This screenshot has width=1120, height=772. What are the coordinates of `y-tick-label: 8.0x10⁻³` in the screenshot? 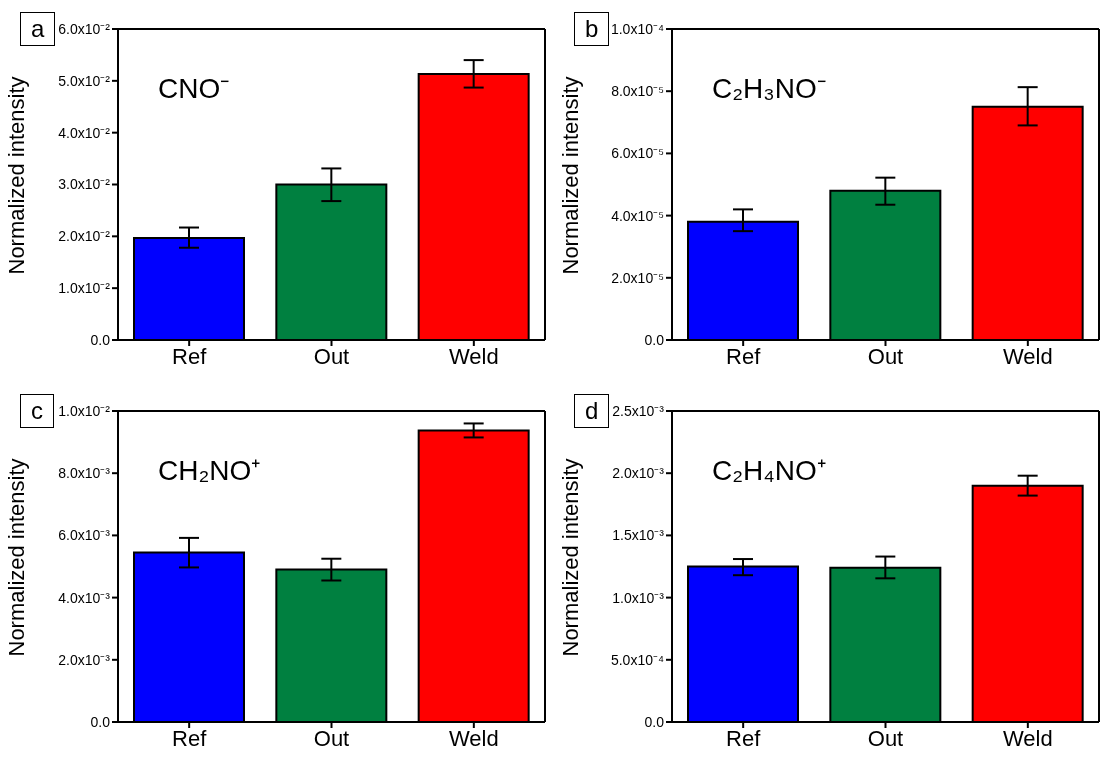 It's located at (84, 473).